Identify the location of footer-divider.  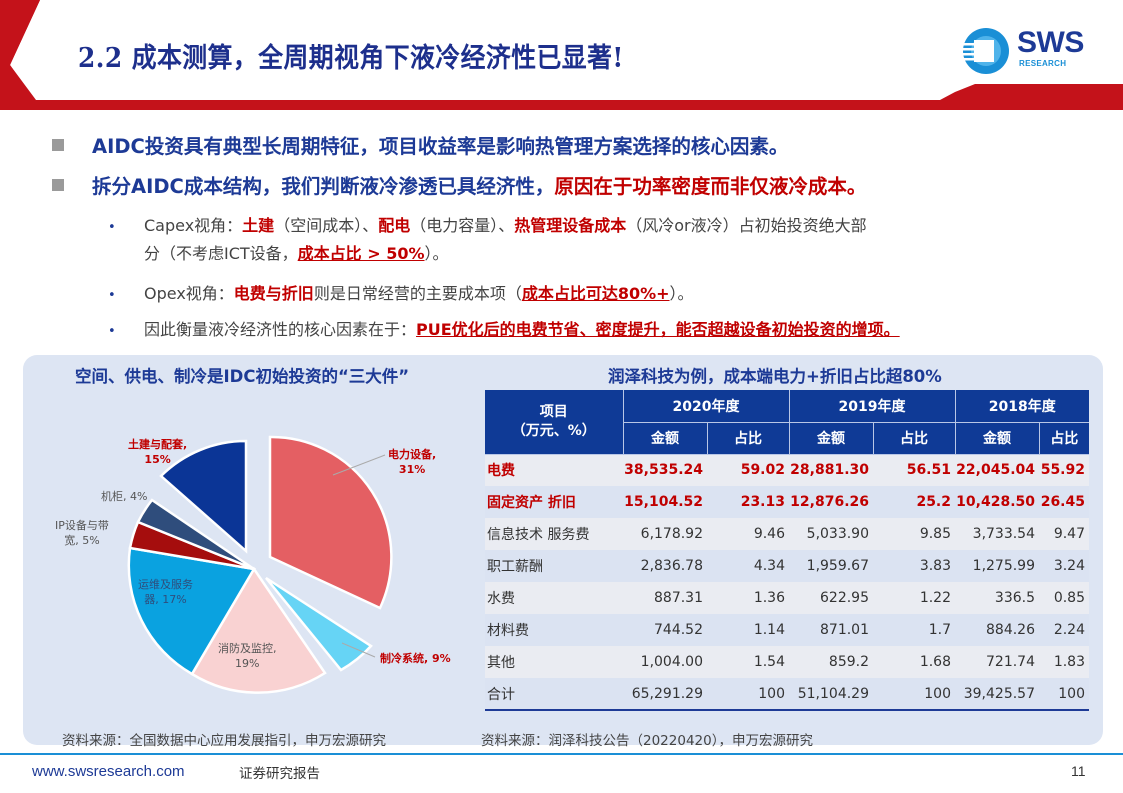
(561, 754).